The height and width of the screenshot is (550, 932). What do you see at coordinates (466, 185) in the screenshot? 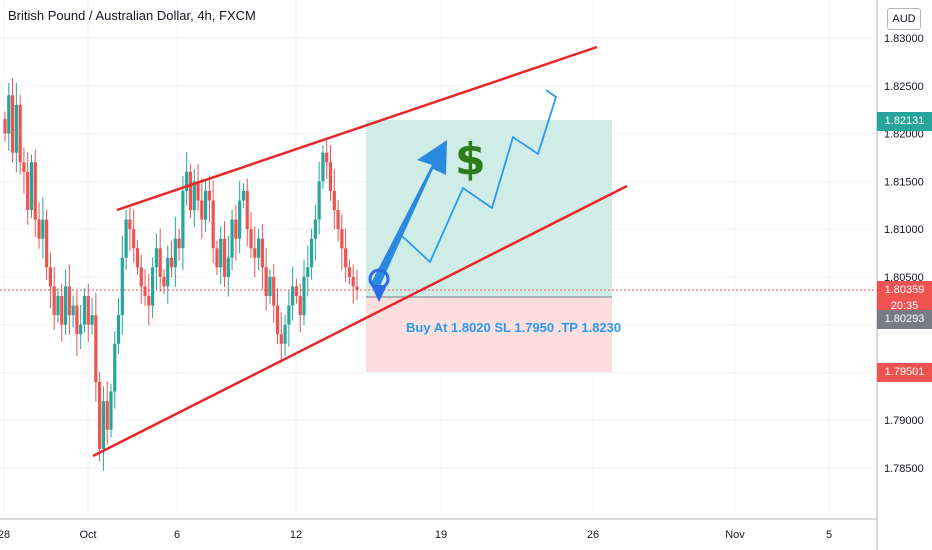
I see `projected-path` at bounding box center [466, 185].